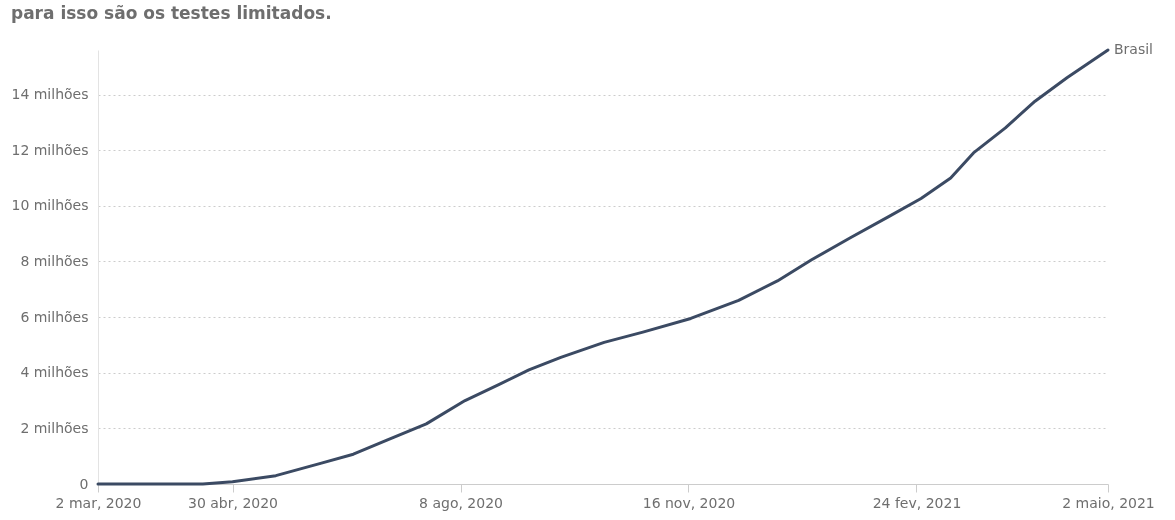 Image resolution: width=1175 pixels, height=520 pixels. I want to click on x-tick-label: 30 abr, 2020, so click(233, 502).